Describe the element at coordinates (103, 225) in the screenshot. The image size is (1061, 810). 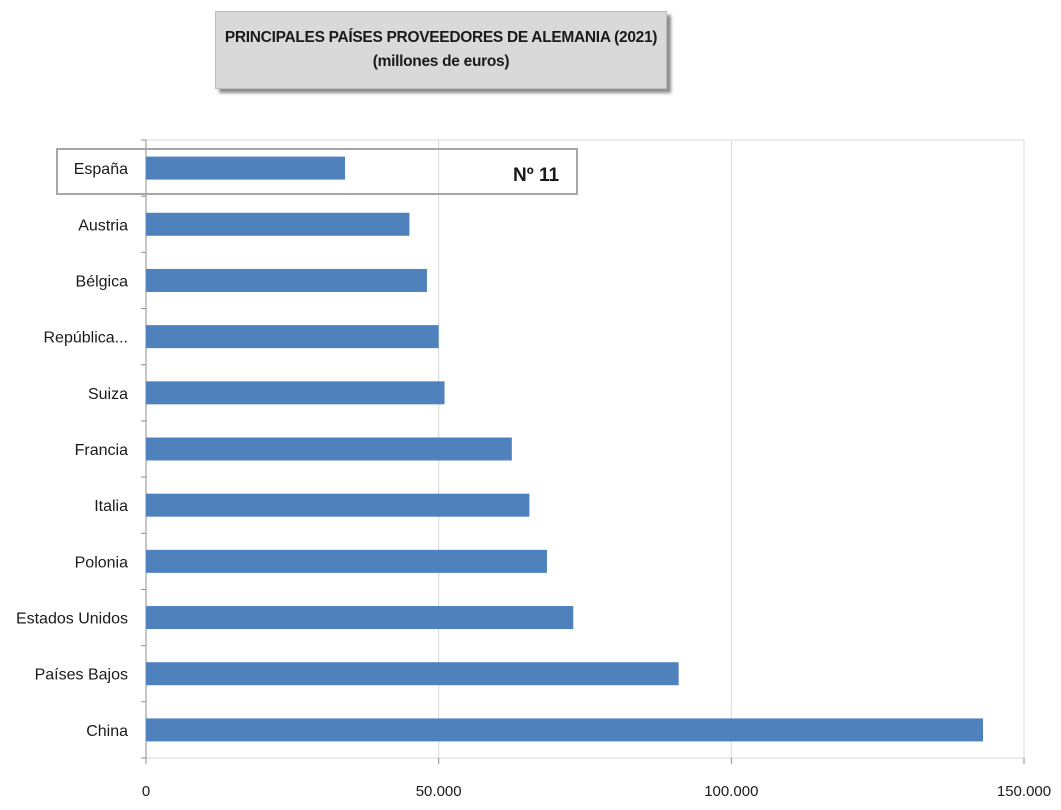
I see `category-label: Austria` at that location.